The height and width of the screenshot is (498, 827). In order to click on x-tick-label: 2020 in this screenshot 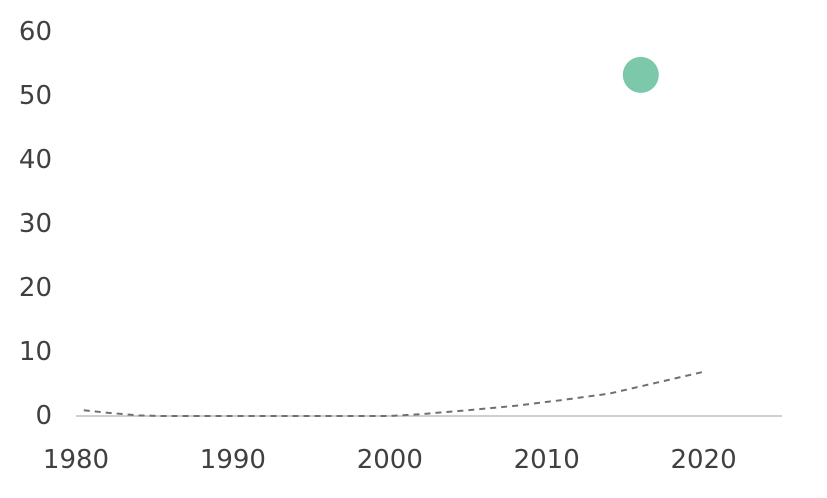, I will do `click(703, 460)`.